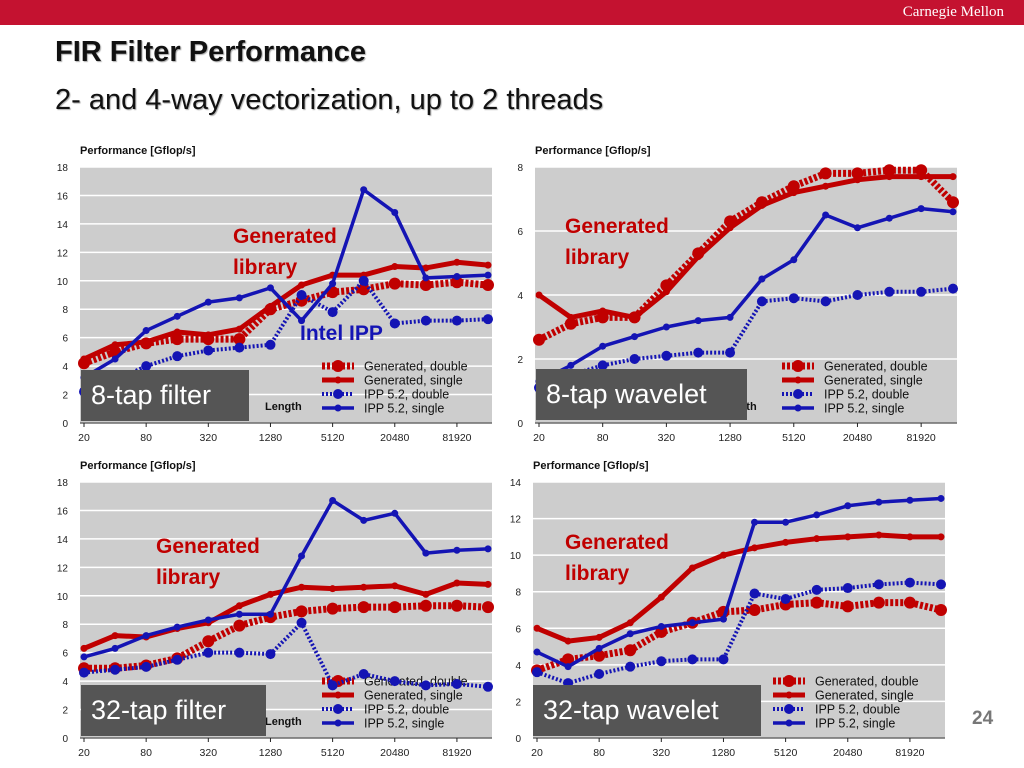 This screenshot has width=1024, height=768. What do you see at coordinates (138, 466) in the screenshot?
I see `y-axis-title: Performance [Gflop/s]` at bounding box center [138, 466].